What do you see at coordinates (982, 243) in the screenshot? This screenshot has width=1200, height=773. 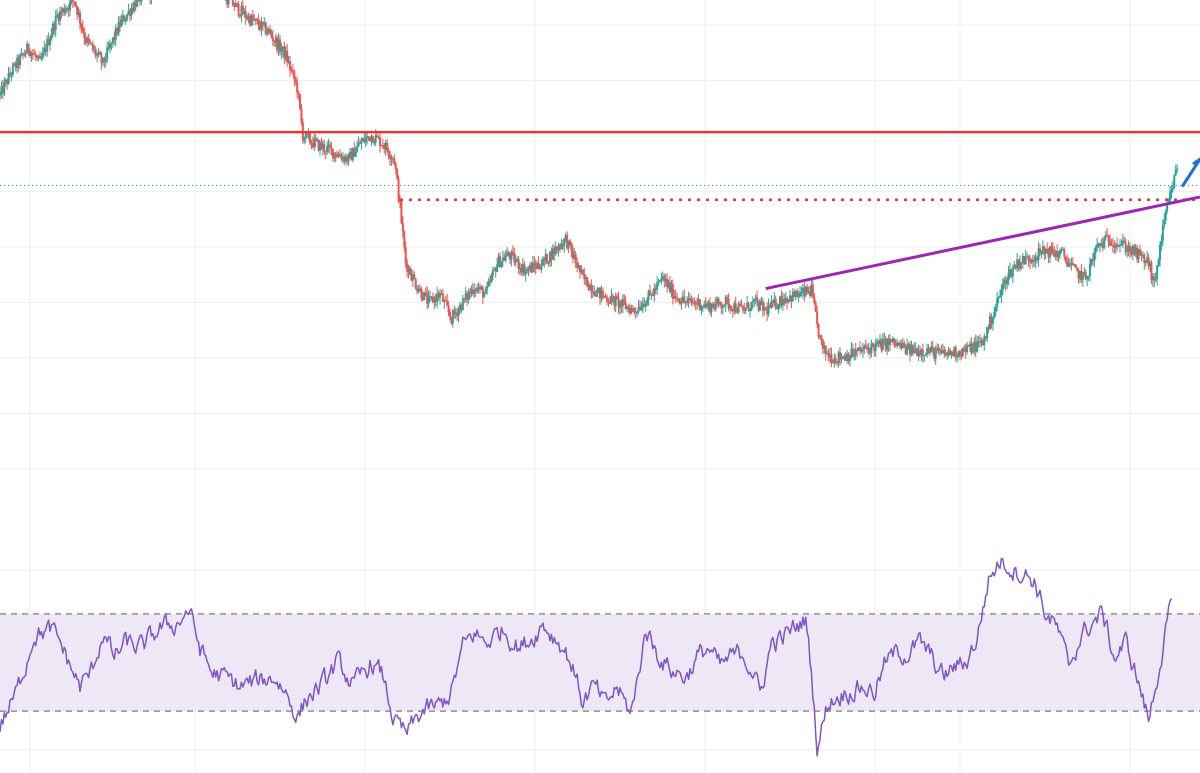 I see `trendline` at bounding box center [982, 243].